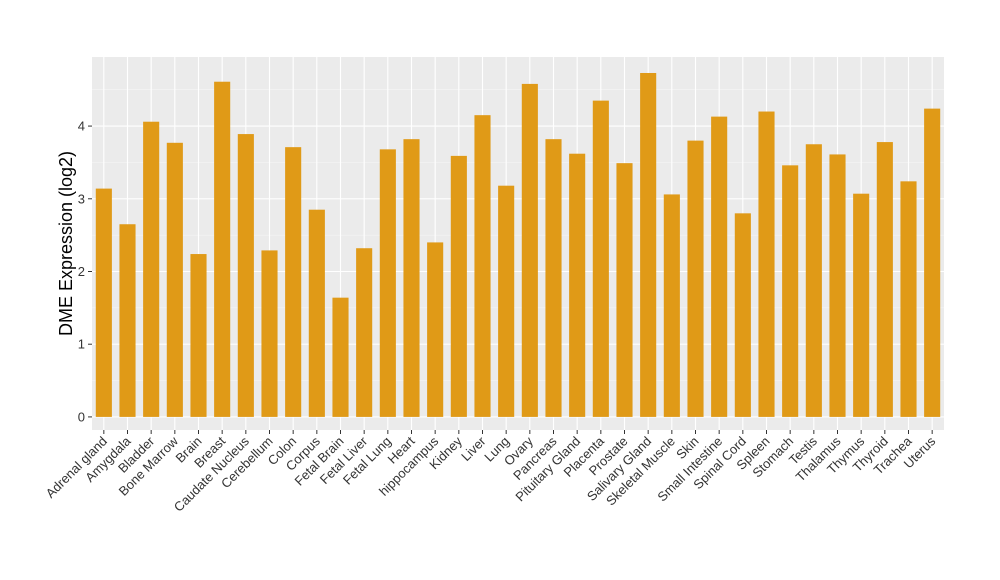 This screenshot has width=1000, height=580. What do you see at coordinates (81, 126) in the screenshot?
I see `y-tick-label: 4` at bounding box center [81, 126].